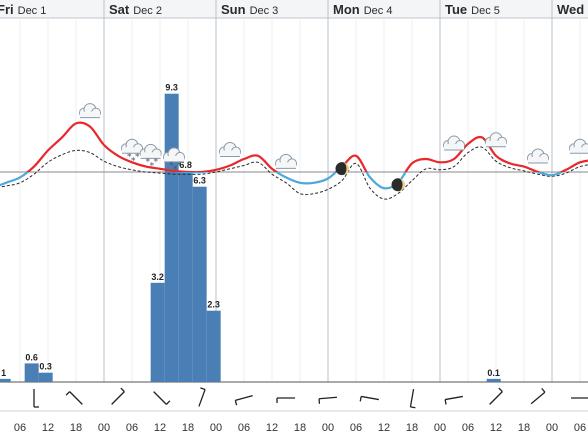 The width and height of the screenshot is (588, 439). What do you see at coordinates (346, 9) in the screenshot?
I see `day-name: Mon` at bounding box center [346, 9].